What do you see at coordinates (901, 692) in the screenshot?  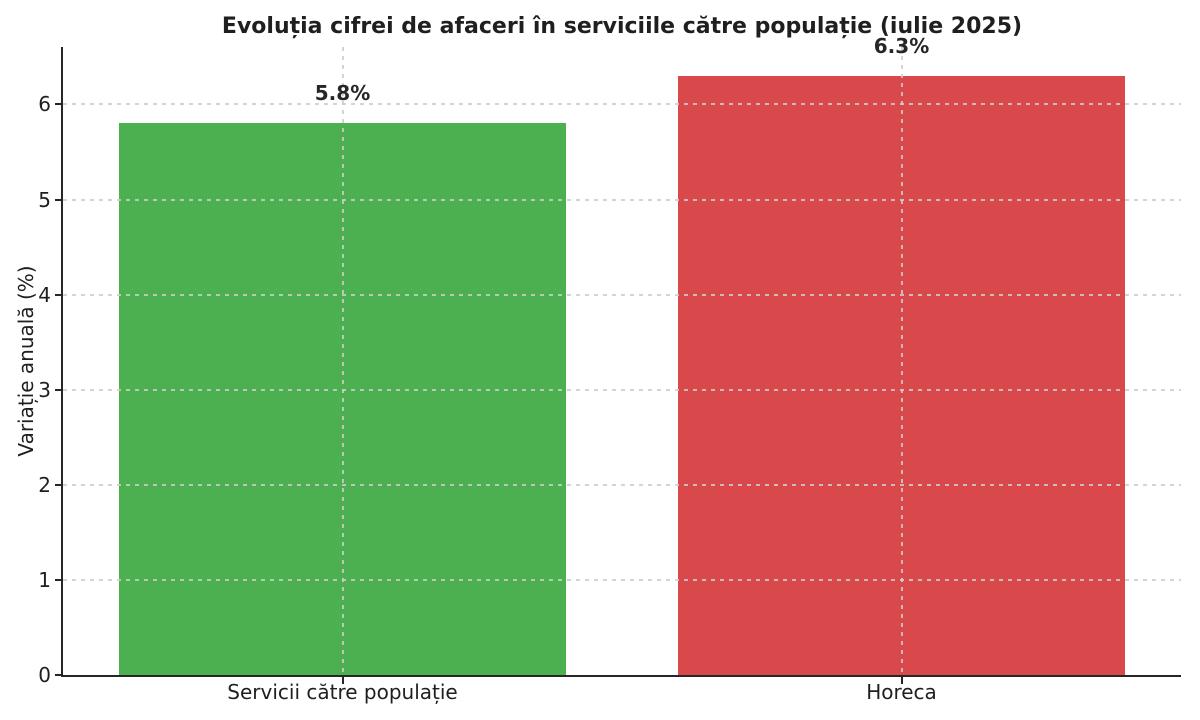 I see `x-tick-label: Horeca` at bounding box center [901, 692].